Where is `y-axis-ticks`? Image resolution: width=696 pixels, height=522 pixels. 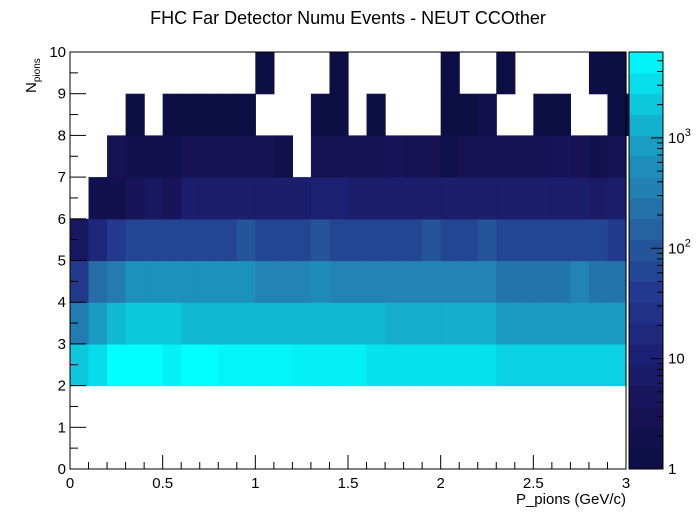 y-axis-ticks is located at coordinates (78, 260).